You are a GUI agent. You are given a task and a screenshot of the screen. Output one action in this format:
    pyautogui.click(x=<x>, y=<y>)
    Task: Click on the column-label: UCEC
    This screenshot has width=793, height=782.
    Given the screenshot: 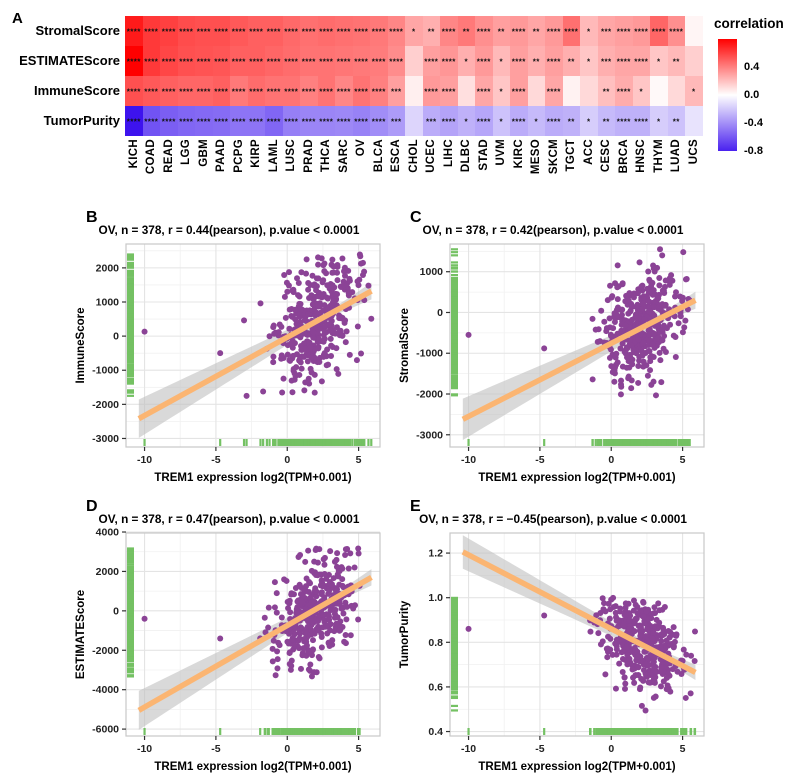 What is the action you would take?
    pyautogui.click(x=431, y=156)
    